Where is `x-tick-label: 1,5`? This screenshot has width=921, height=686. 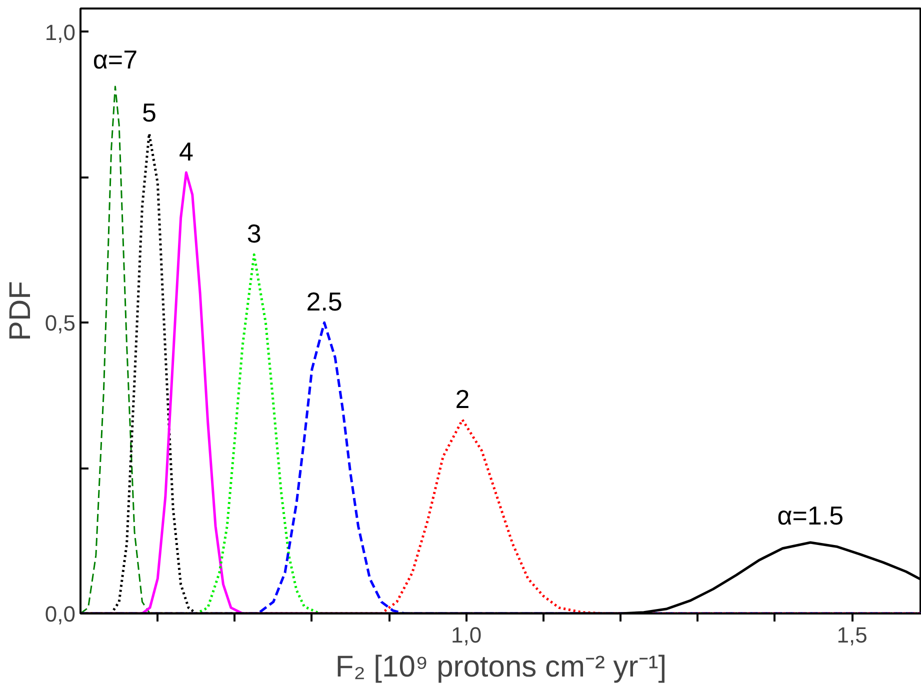
x-tick-label: 1,5 is located at coordinates (852, 635).